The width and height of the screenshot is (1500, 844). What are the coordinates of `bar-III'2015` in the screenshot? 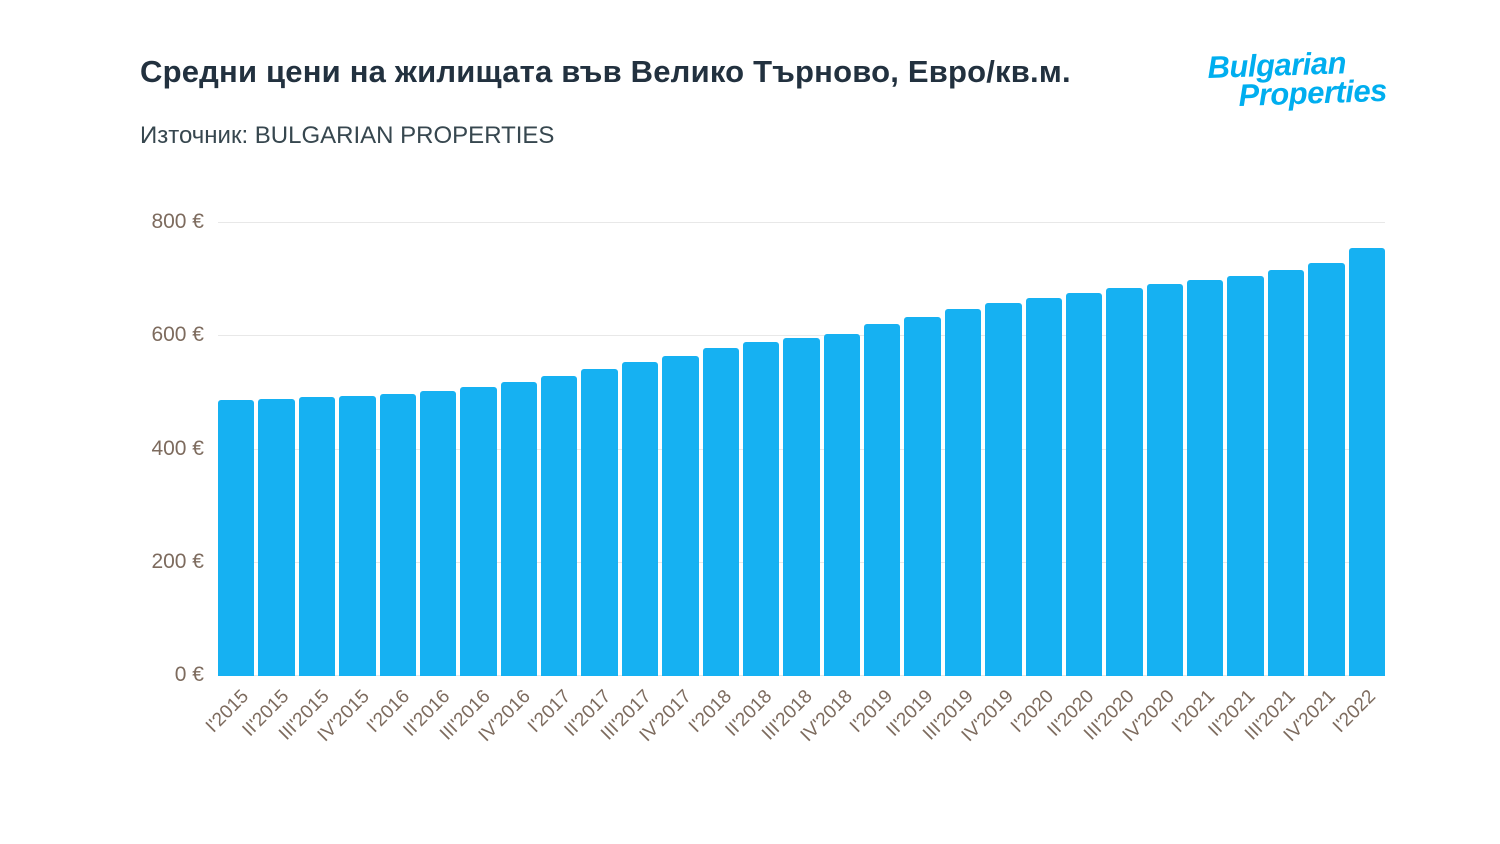 It's located at (317, 536).